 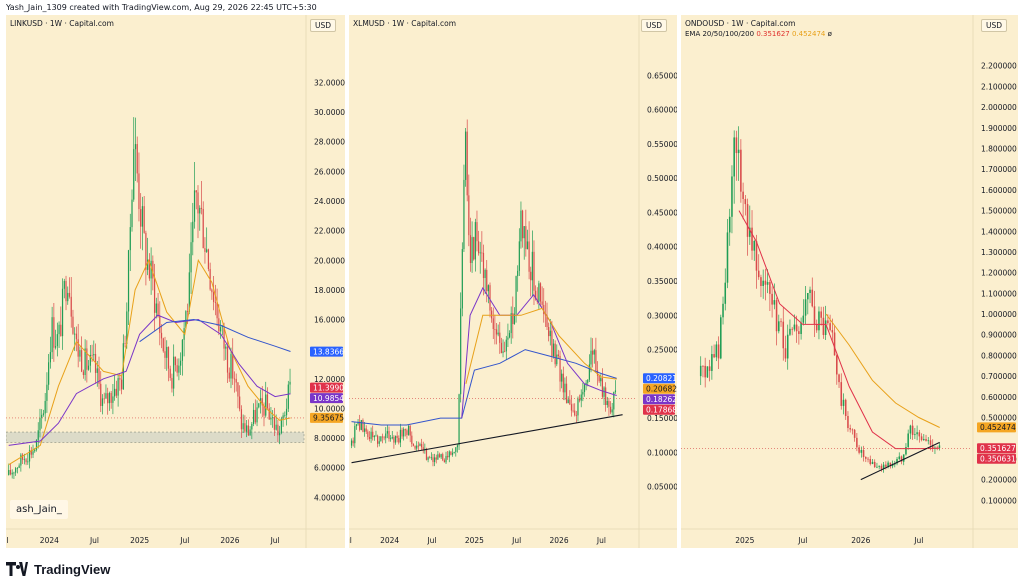 What do you see at coordinates (39, 509) in the screenshot?
I see `author-watermark: ash_Jain_` at bounding box center [39, 509].